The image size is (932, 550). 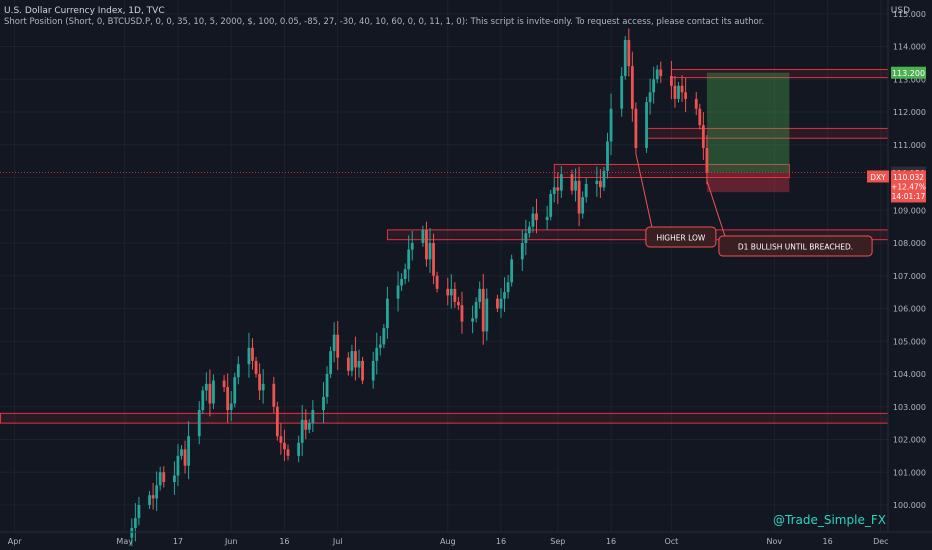 I want to click on price-axis, so click(x=910, y=275).